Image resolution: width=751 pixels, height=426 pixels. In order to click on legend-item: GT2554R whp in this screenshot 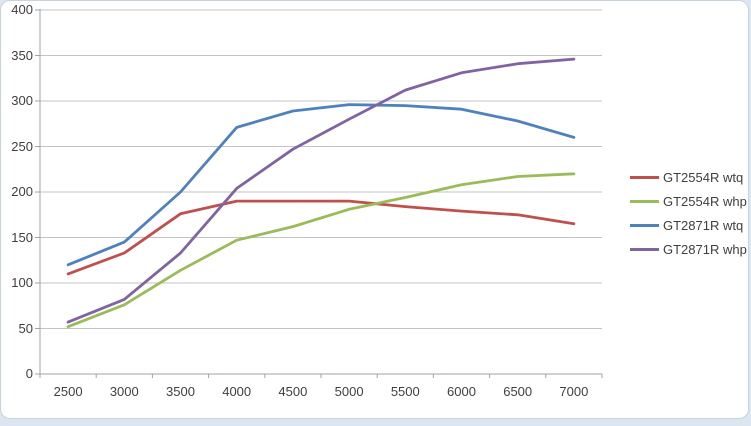, I will do `click(688, 201)`.